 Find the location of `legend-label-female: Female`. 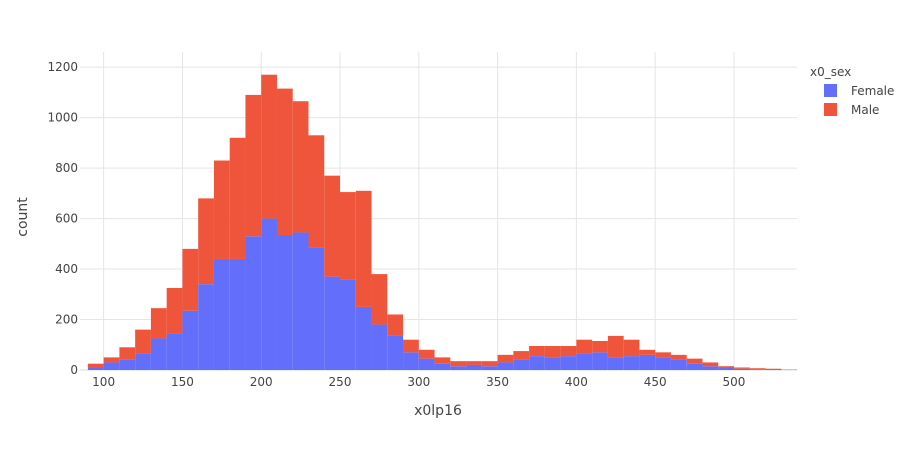

legend-label-female: Female is located at coordinates (872, 91).